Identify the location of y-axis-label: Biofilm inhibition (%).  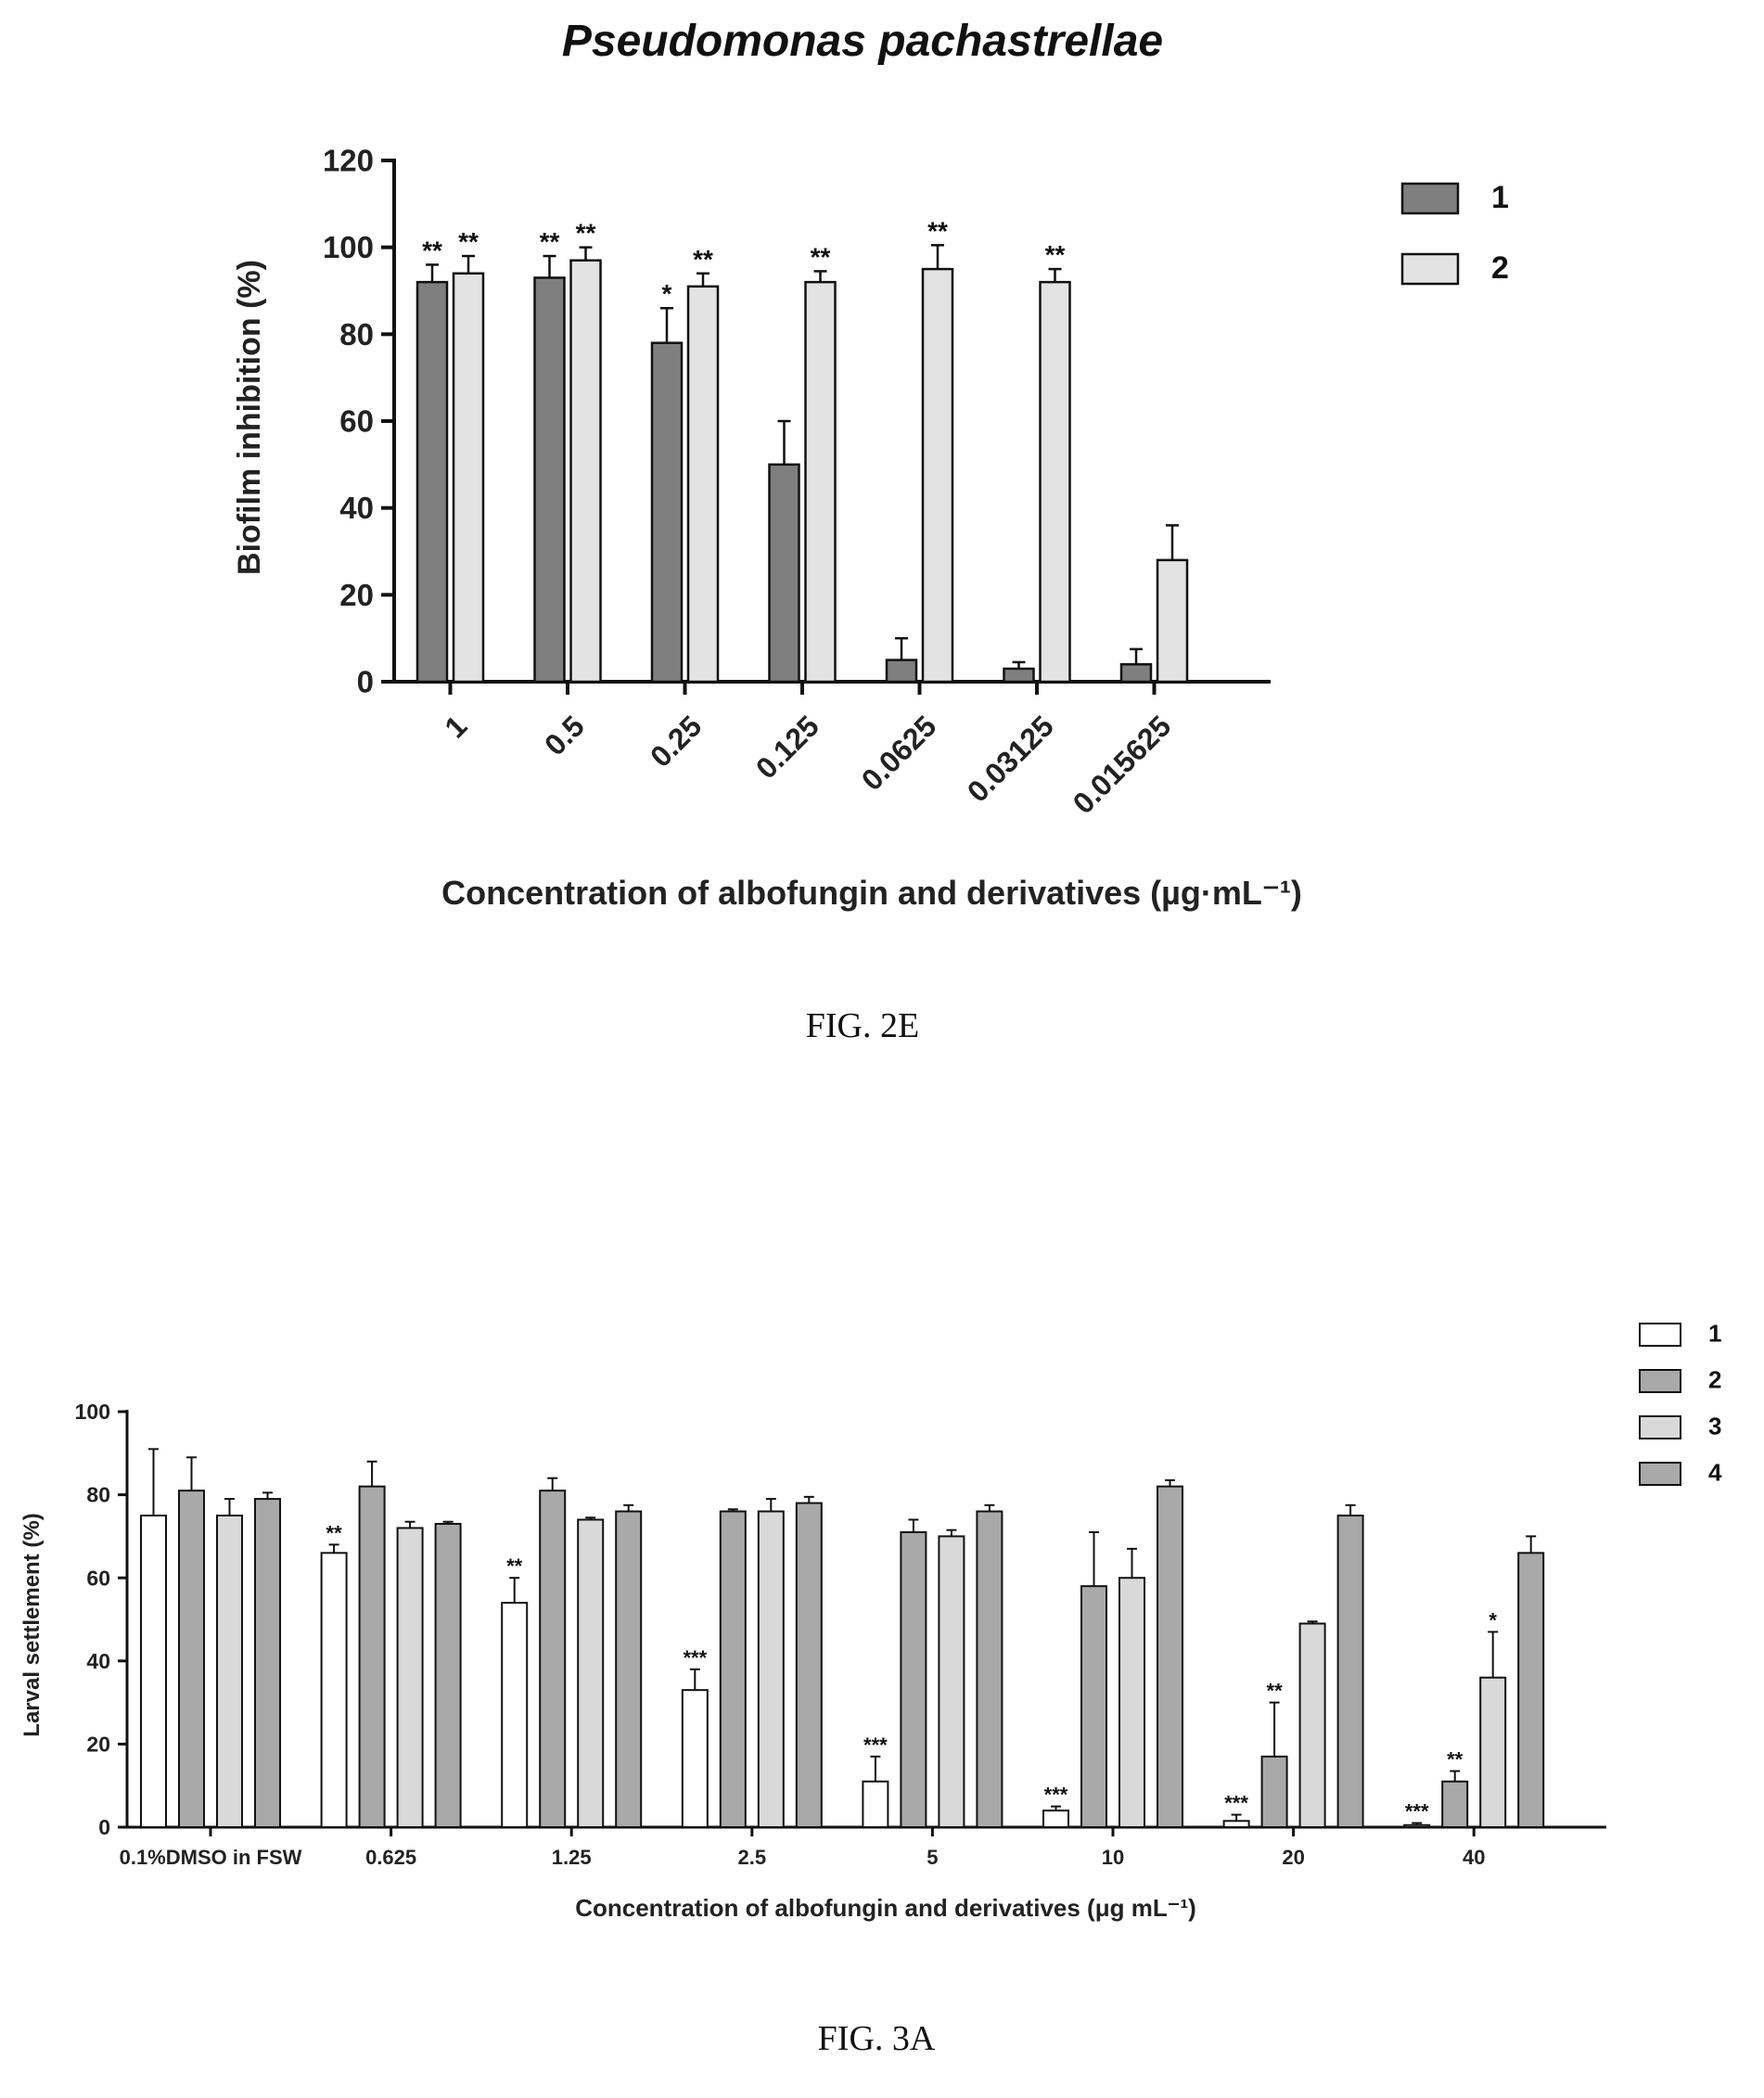
(249, 417).